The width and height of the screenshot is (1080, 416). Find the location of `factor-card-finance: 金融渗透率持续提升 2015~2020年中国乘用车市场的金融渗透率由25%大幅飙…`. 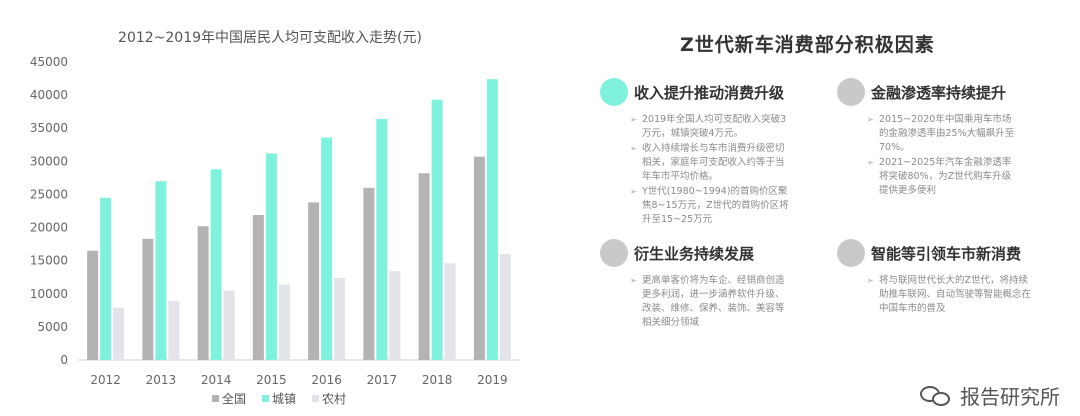

factor-card-finance: 金融渗透率持续提升 2015~2020年中国乘用车市场的金融渗透率由25%大幅飙… is located at coordinates (952, 138).